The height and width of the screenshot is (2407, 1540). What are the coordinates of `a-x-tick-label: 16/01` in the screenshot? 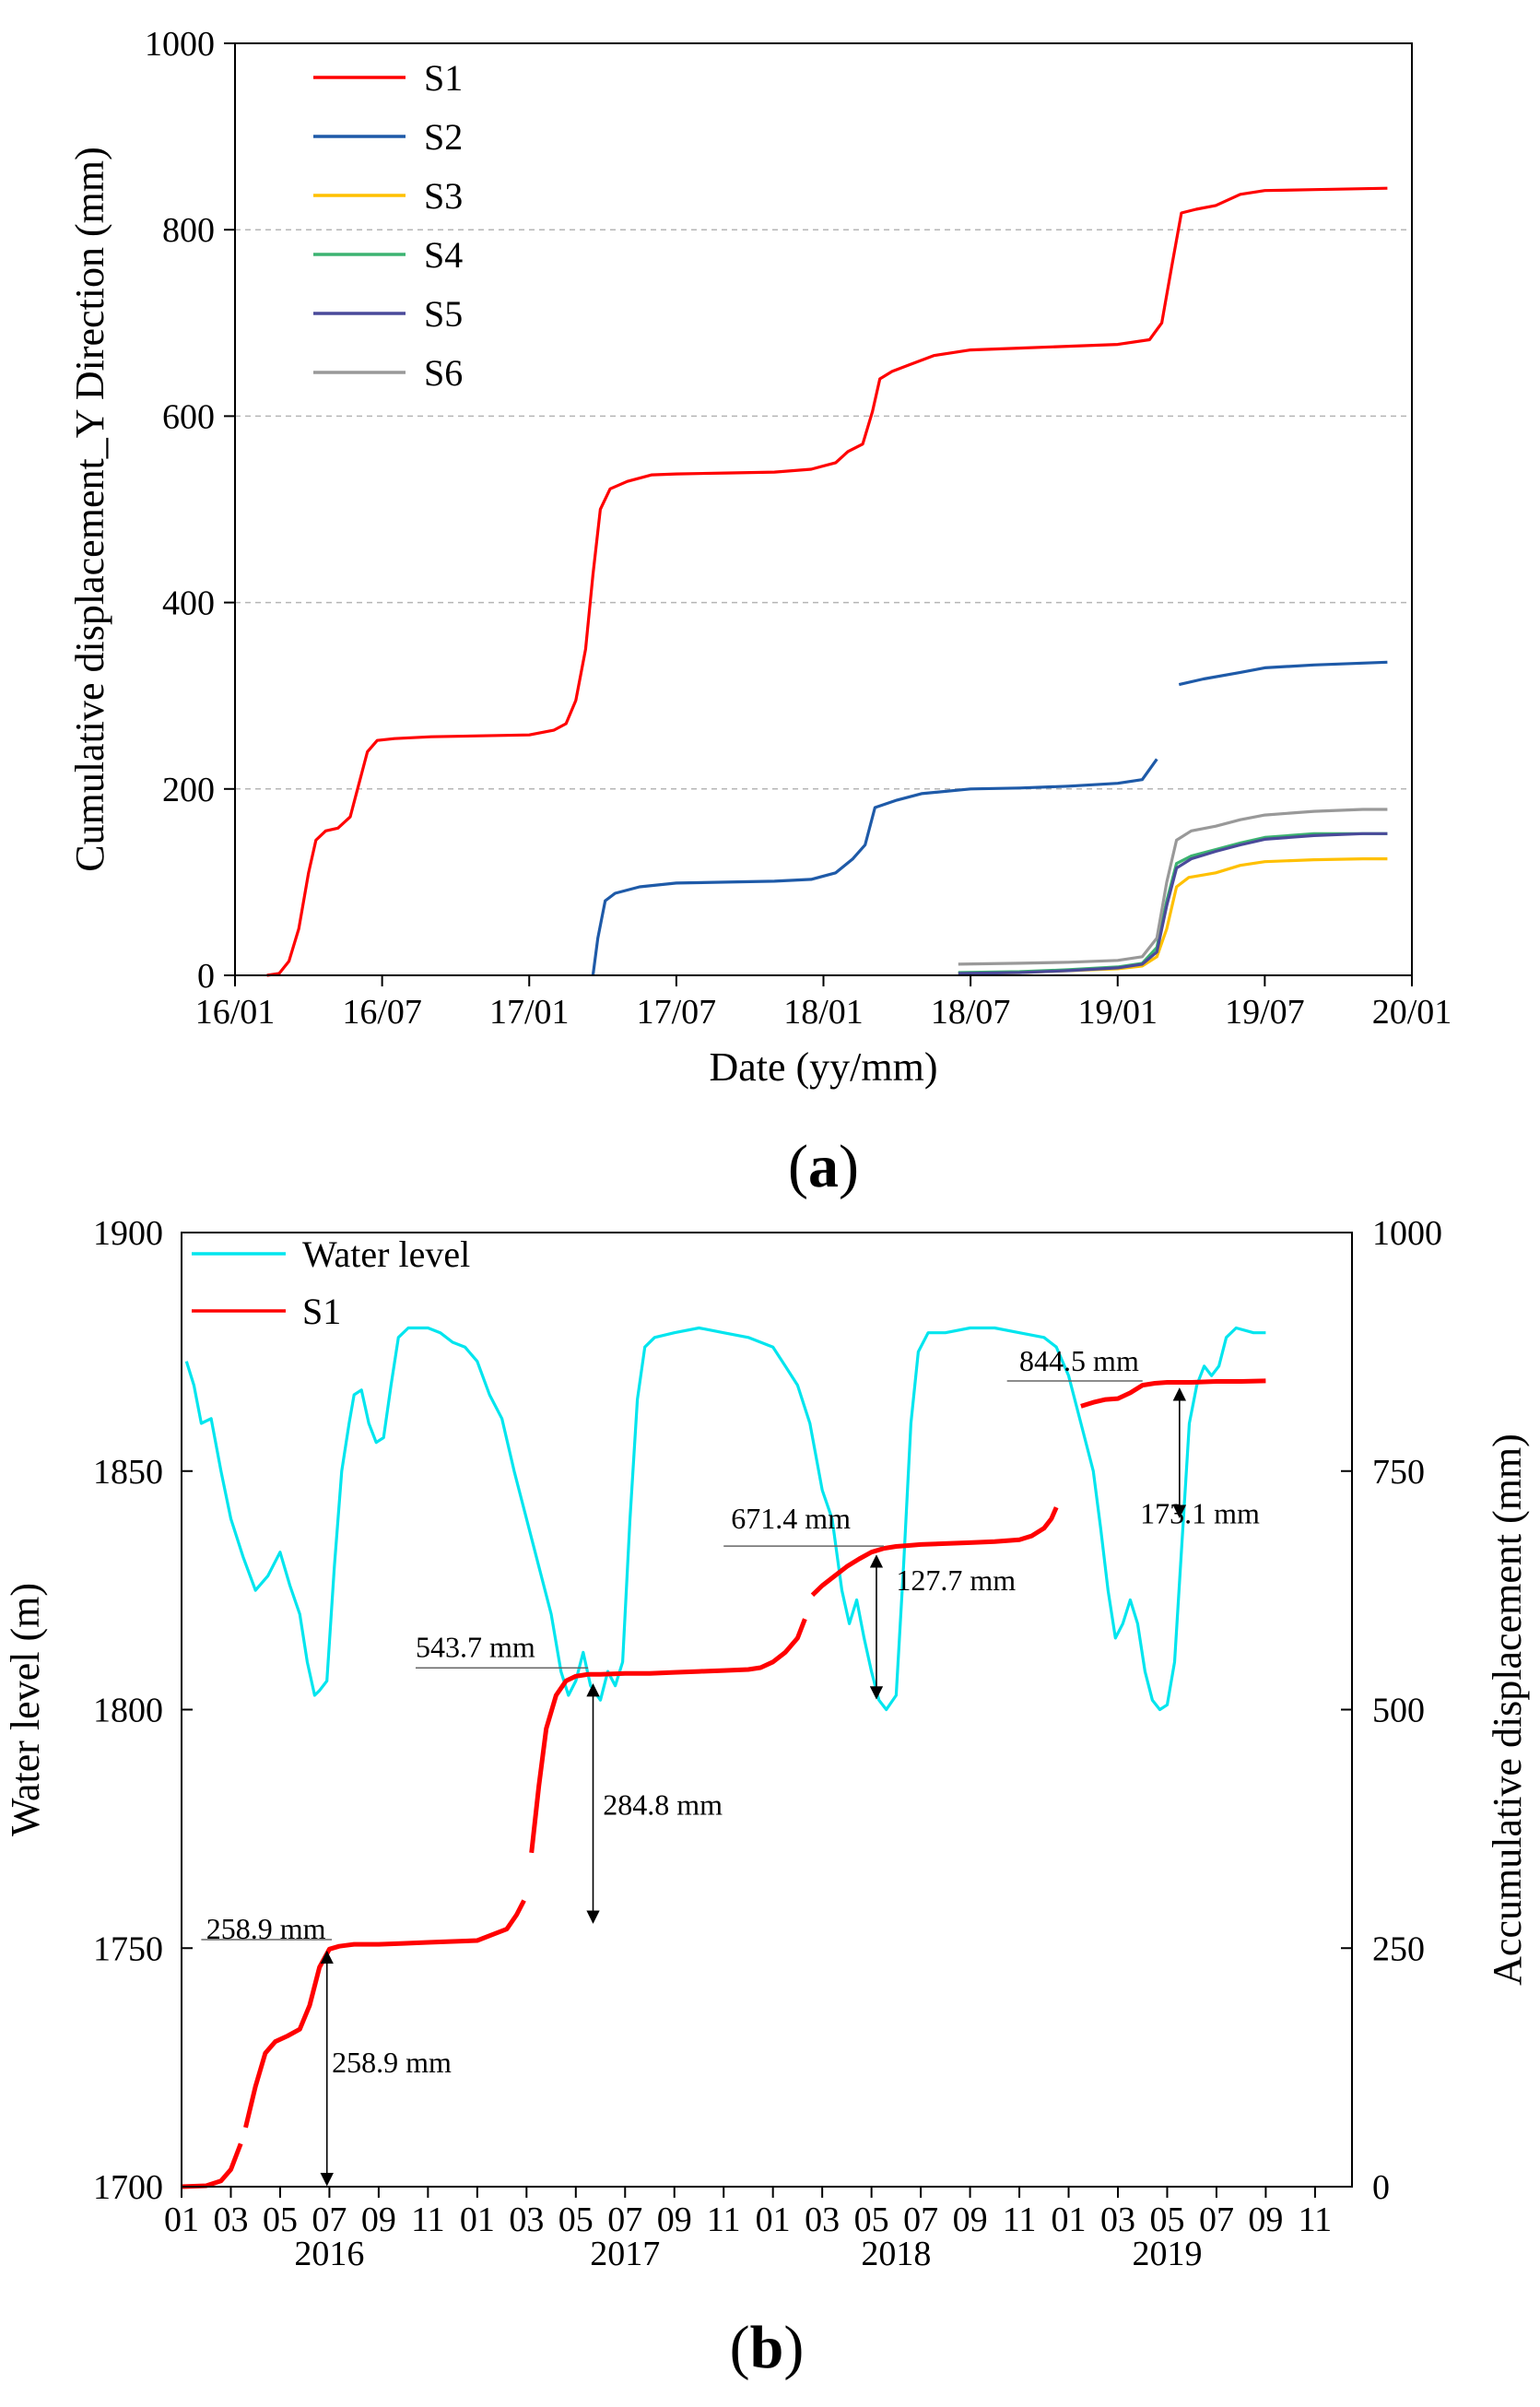 It's located at (235, 1013).